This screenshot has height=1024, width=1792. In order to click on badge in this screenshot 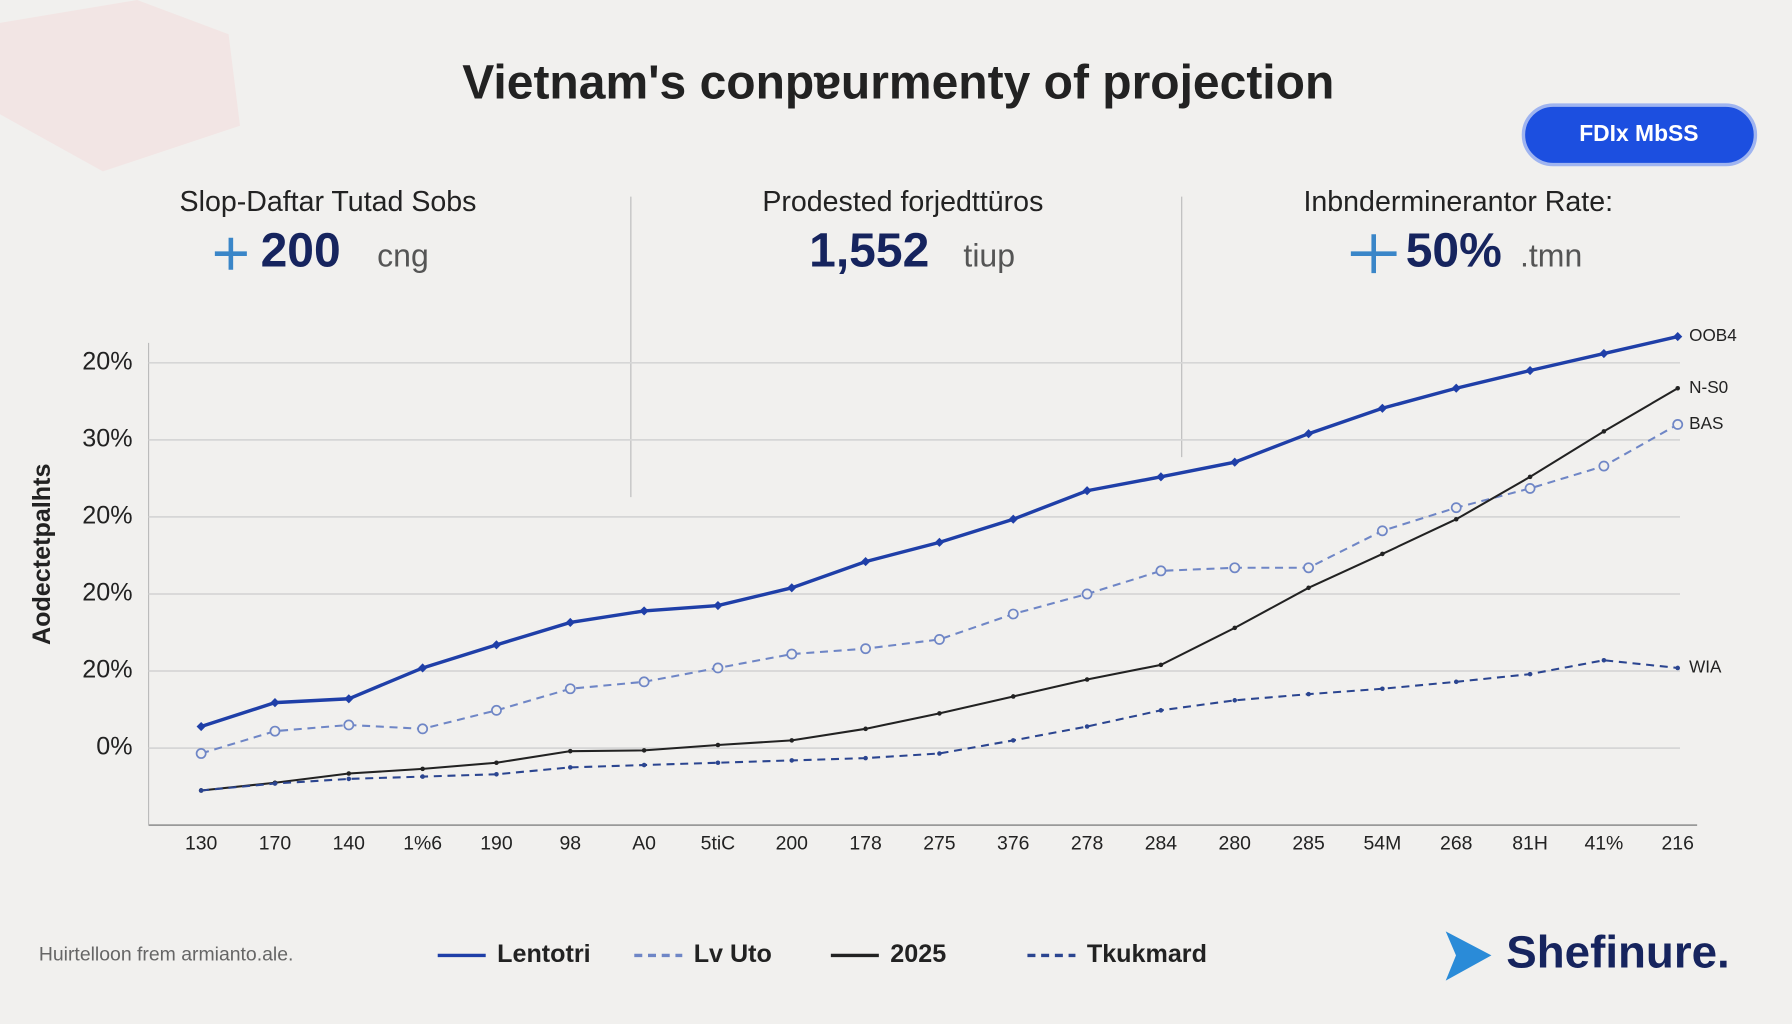, I will do `click(1639, 135)`.